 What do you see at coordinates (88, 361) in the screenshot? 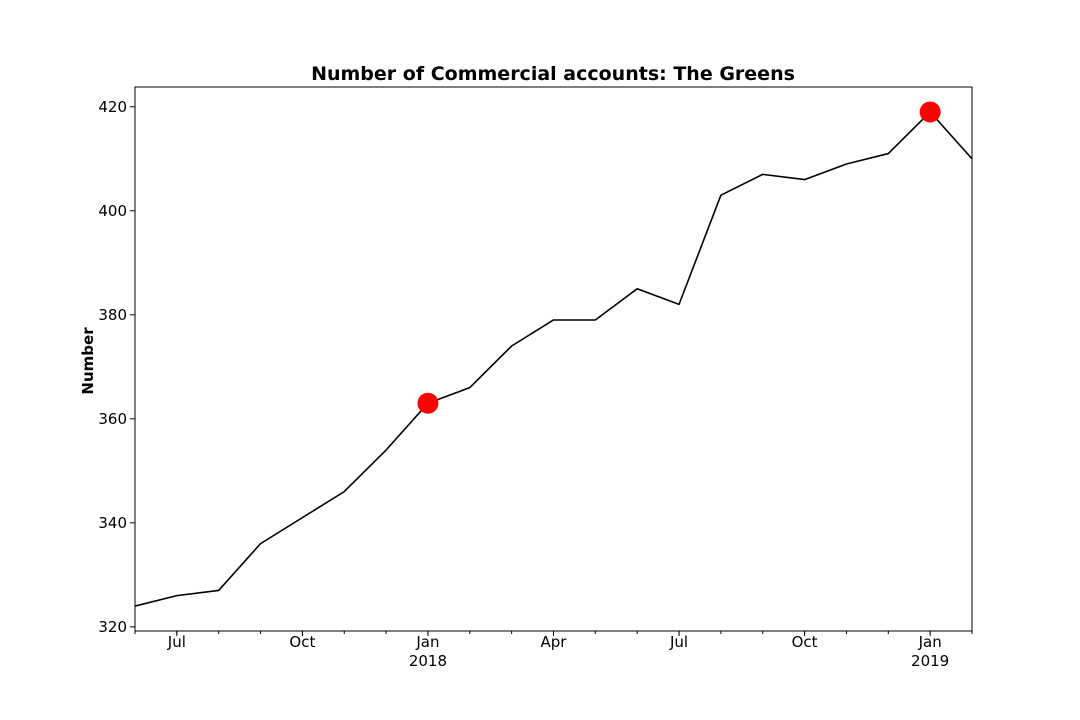
I see `y-axis-label: Number` at bounding box center [88, 361].